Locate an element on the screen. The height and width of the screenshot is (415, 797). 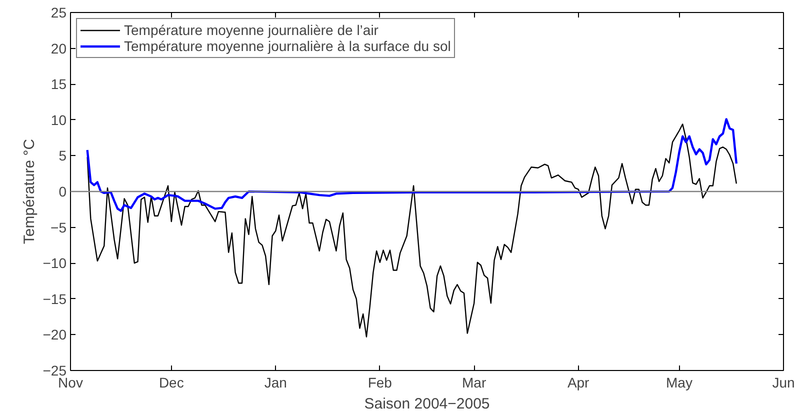
x-tick-label: Apr is located at coordinates (578, 382).